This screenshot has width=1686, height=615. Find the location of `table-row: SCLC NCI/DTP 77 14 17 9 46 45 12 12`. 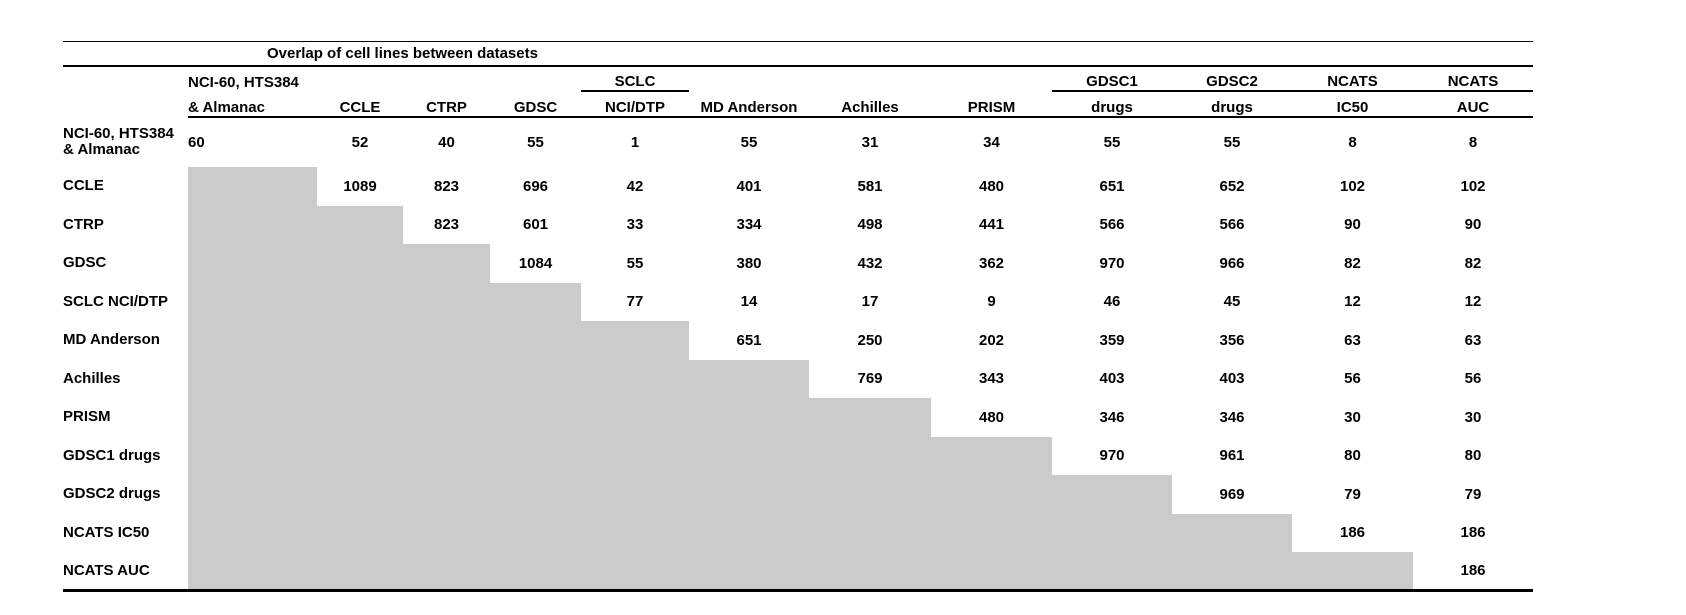

table-row: SCLC NCI/DTP 77 14 17 9 46 45 12 12 is located at coordinates (798, 301).